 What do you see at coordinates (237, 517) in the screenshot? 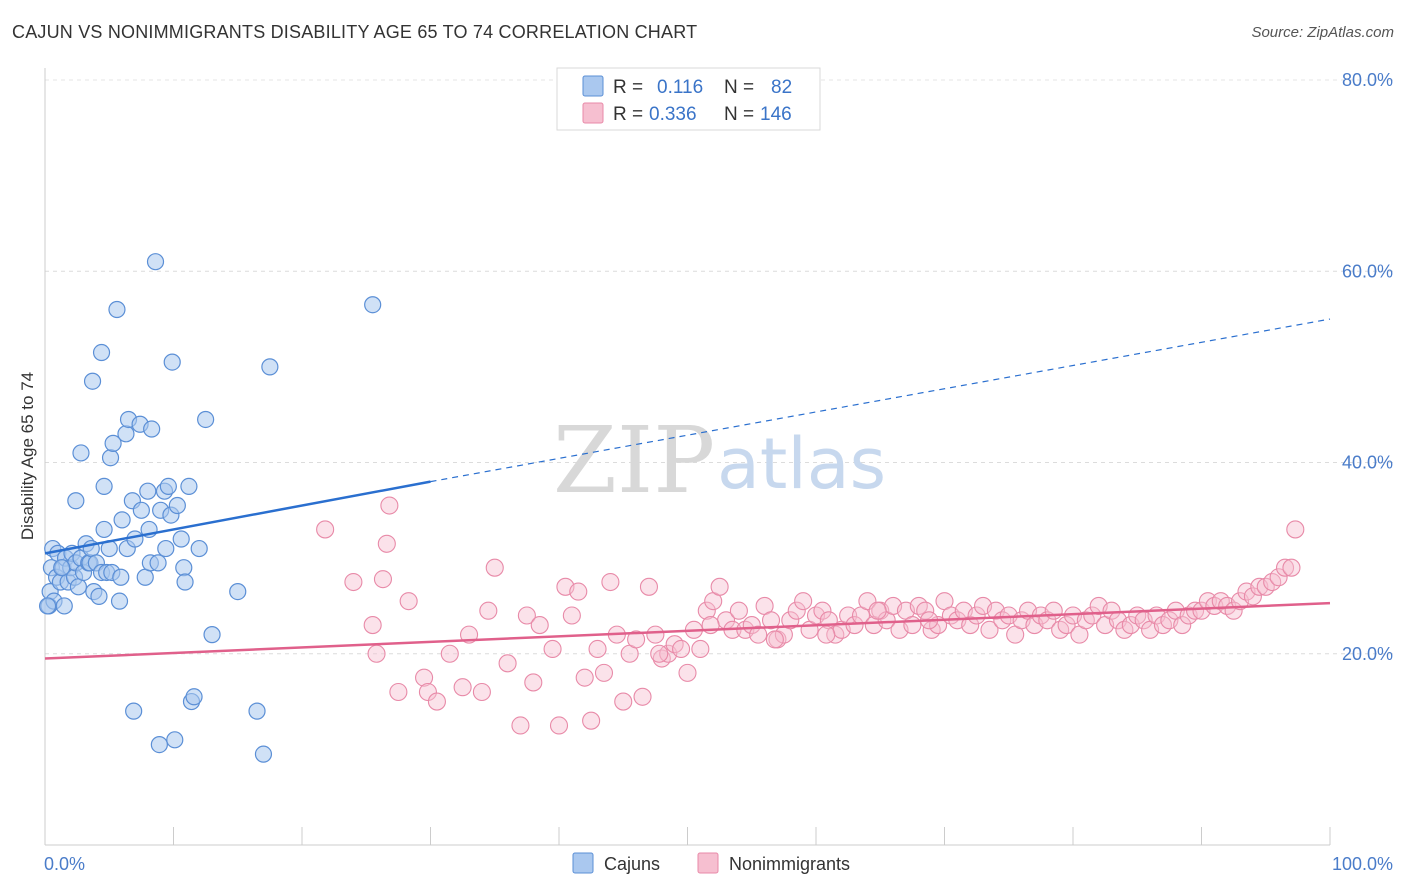
I see `cajuns-trend-line` at bounding box center [237, 517].